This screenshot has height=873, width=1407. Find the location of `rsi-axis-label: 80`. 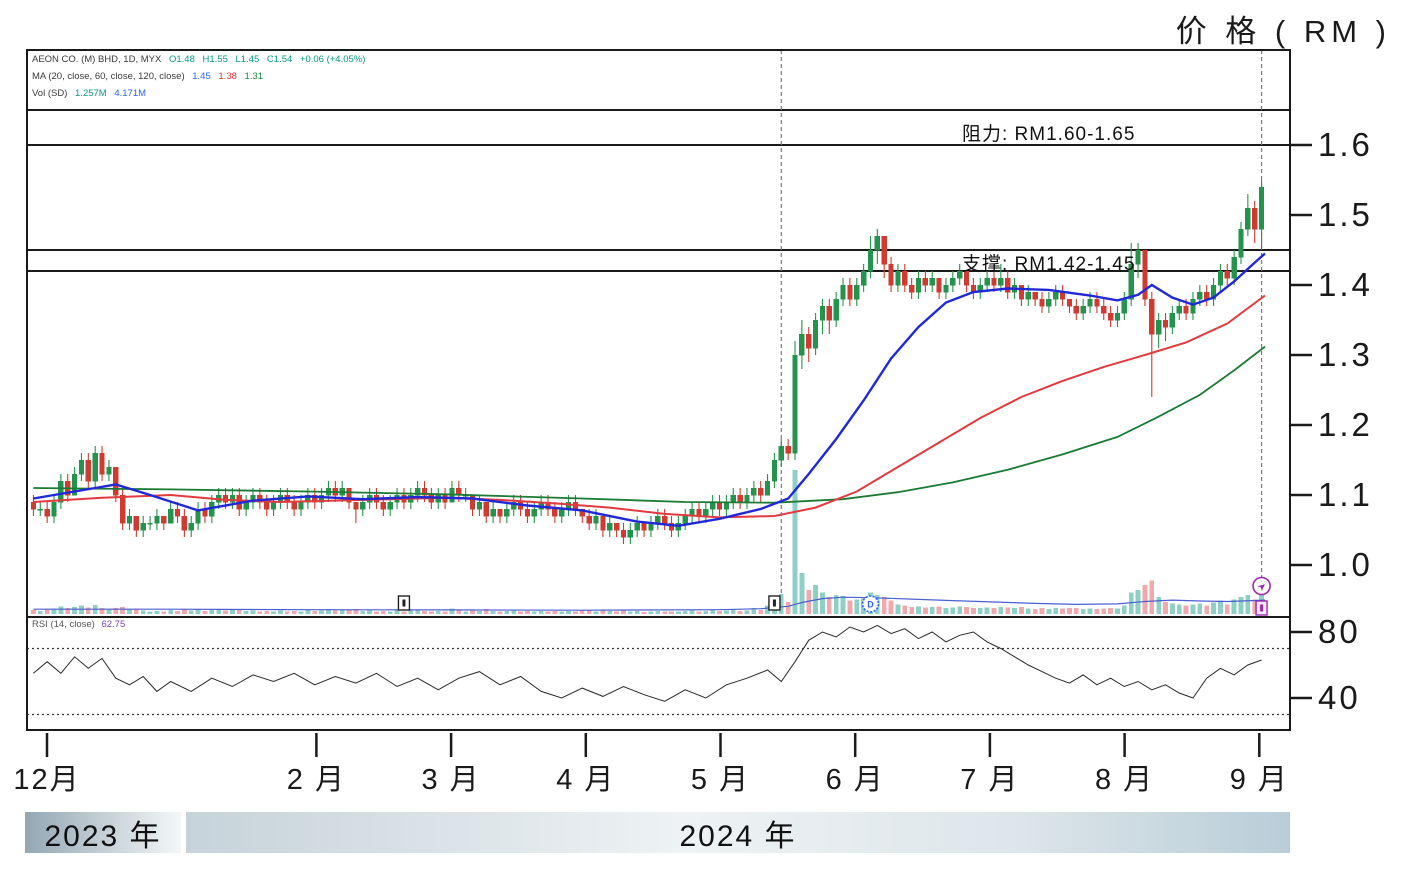

rsi-axis-label: 80 is located at coordinates (1339, 631).